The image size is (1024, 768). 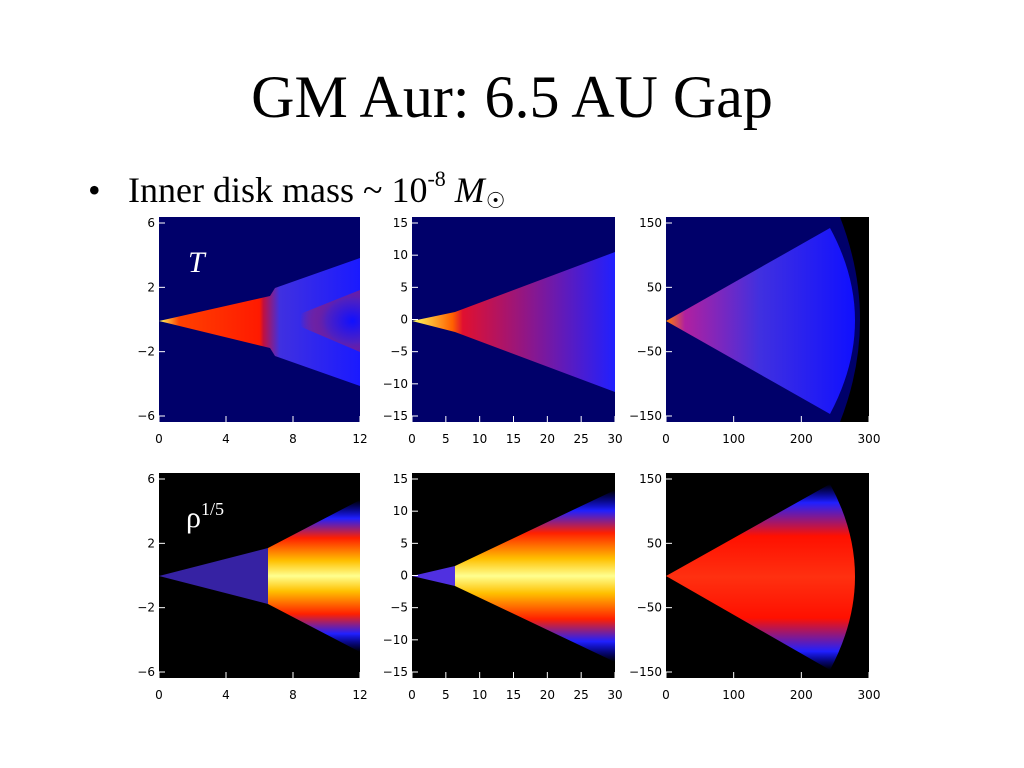 I want to click on bullet-item: • Inner disk mass ~ 10-8 M☉, so click(x=297, y=190).